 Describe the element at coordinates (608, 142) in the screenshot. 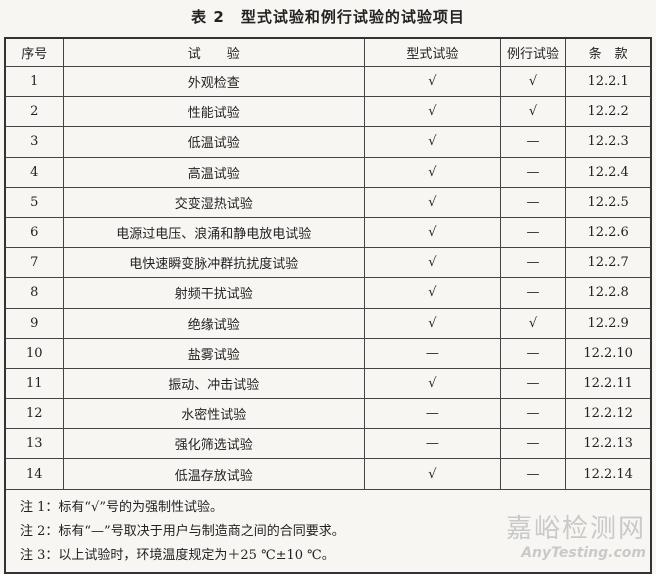

I see `clause: 12.2.3` at that location.